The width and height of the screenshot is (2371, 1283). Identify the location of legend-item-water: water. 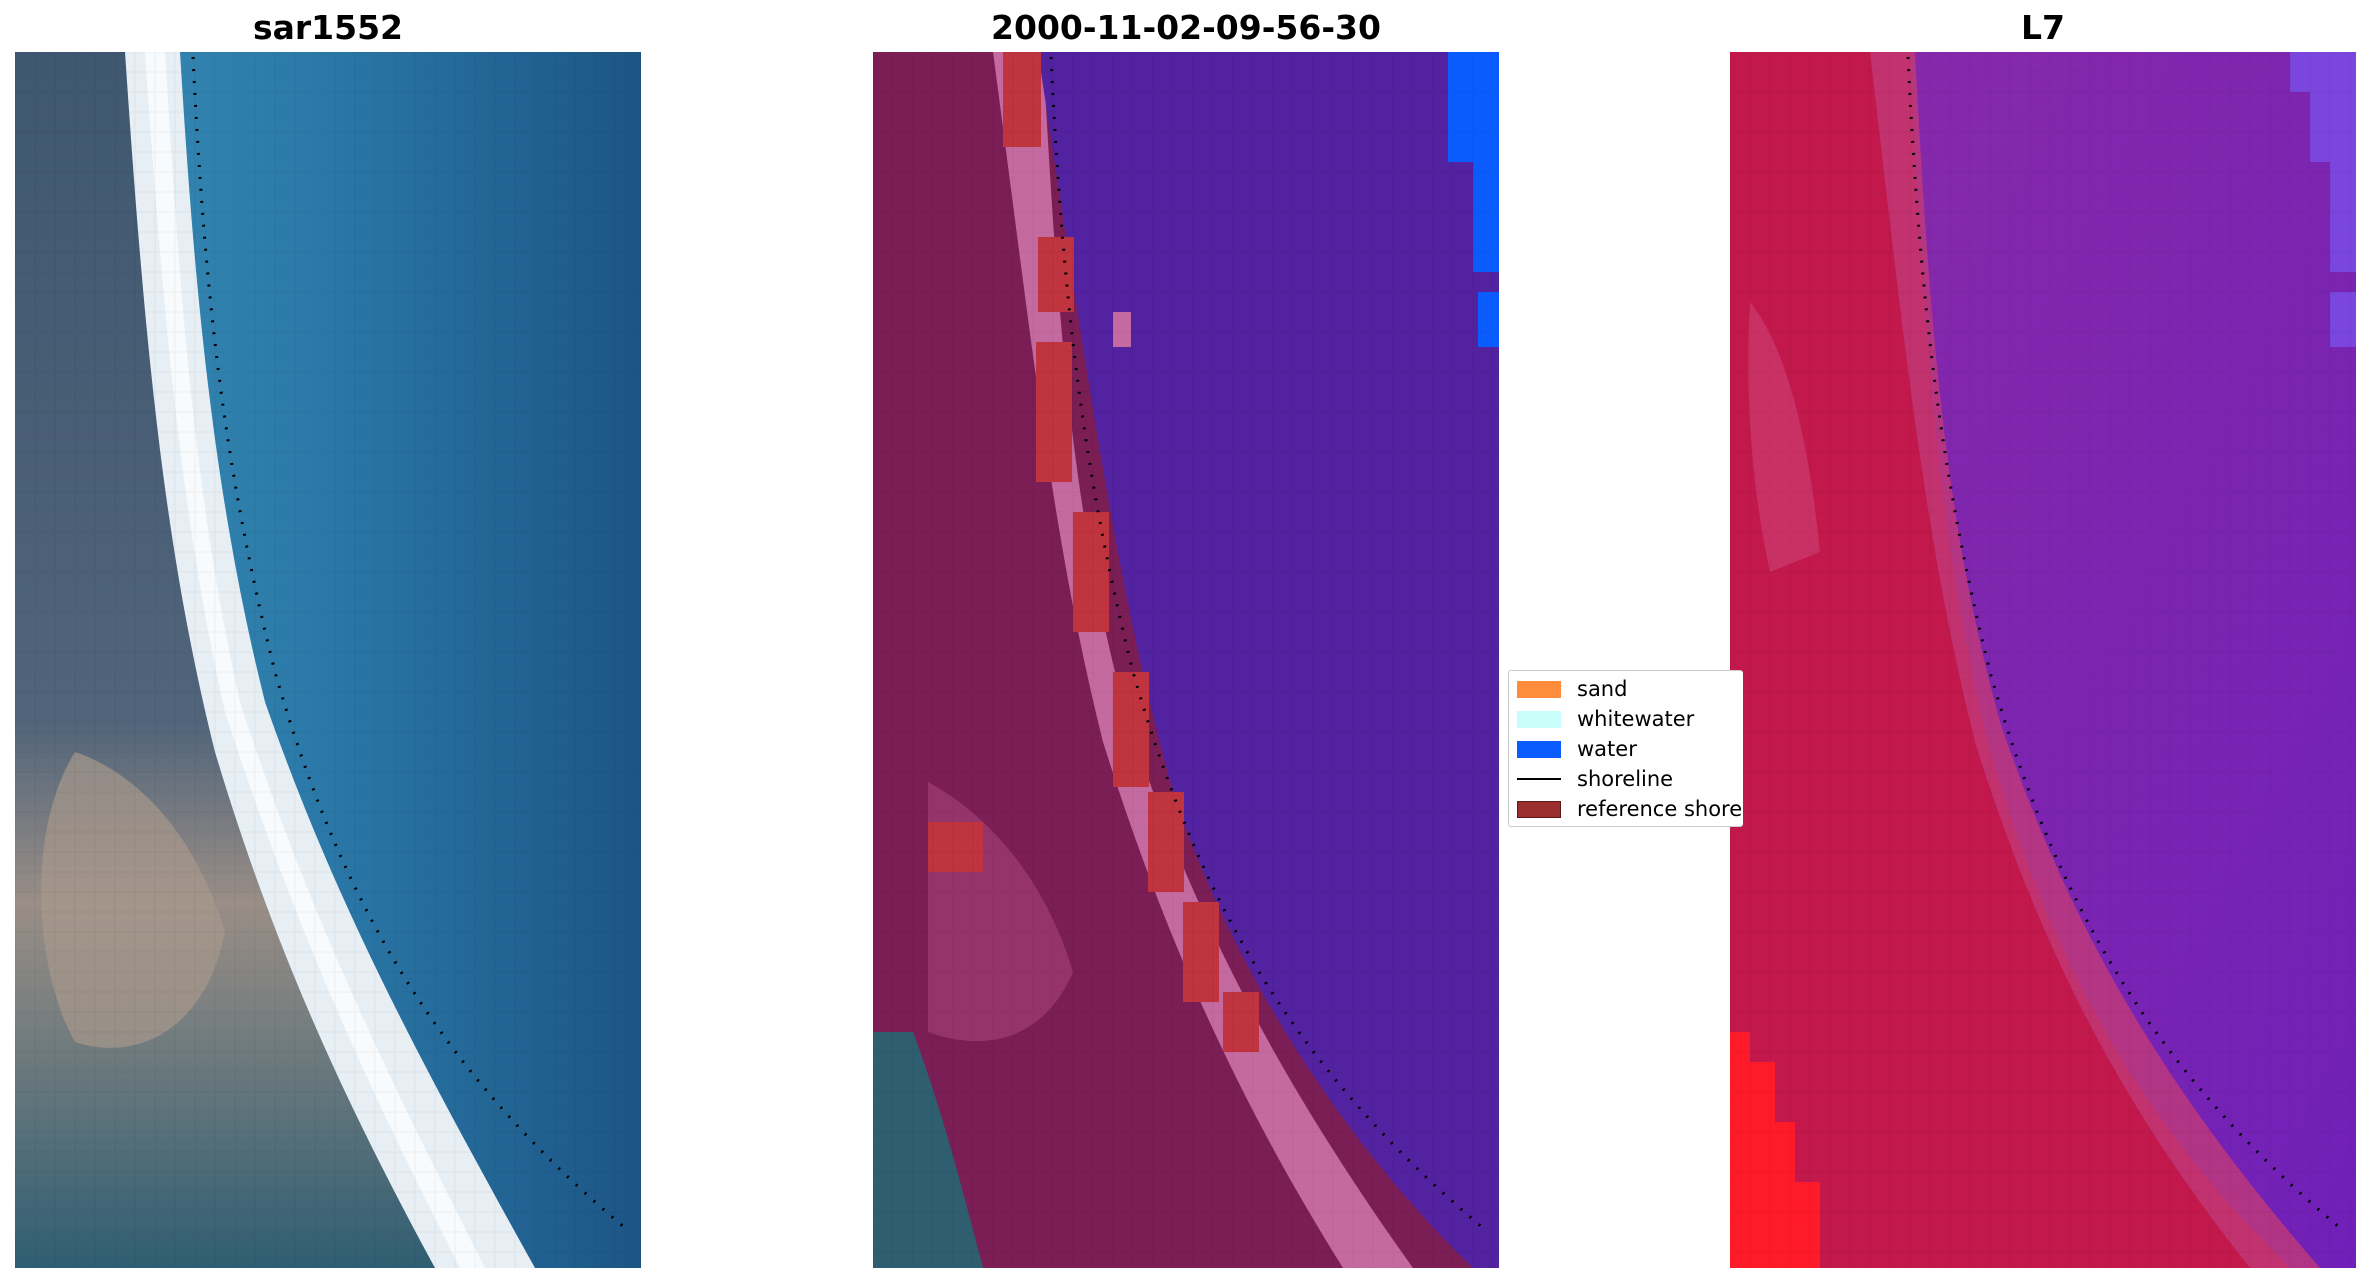
(1577, 749).